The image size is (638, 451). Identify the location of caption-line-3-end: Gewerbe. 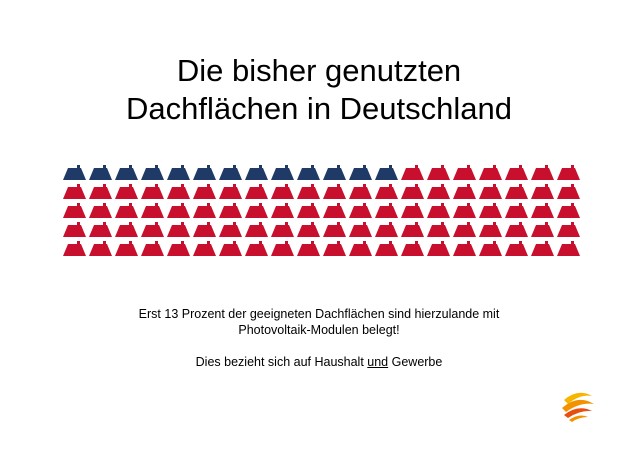
(415, 362).